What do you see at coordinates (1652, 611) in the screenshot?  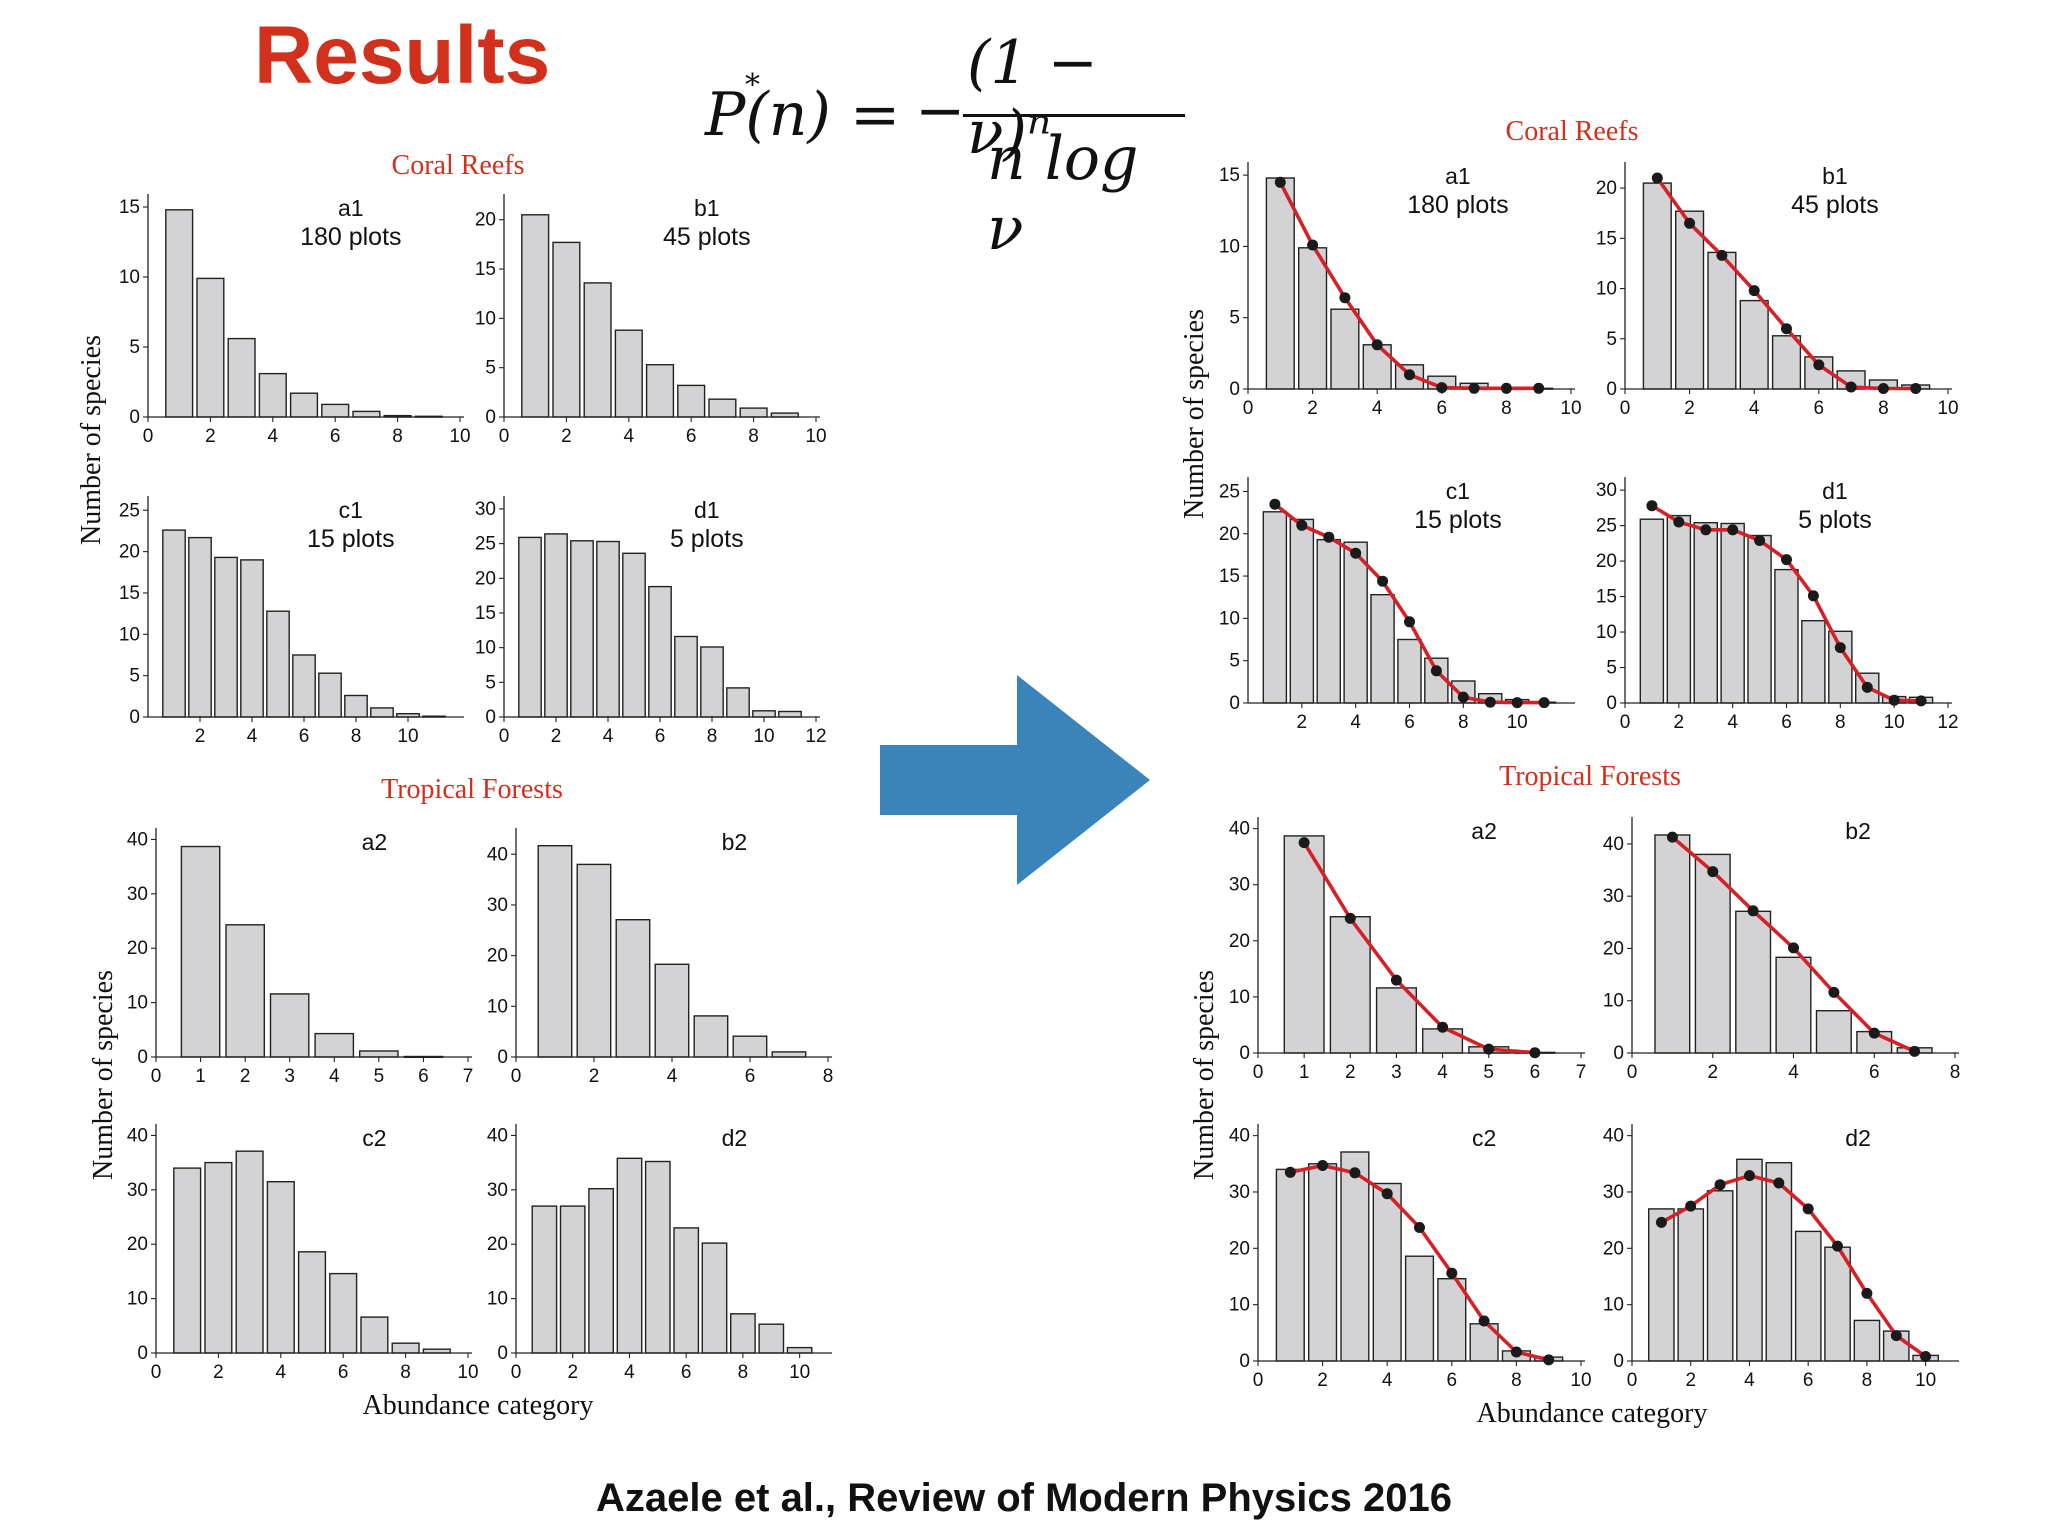 I see `right-d1-bar` at bounding box center [1652, 611].